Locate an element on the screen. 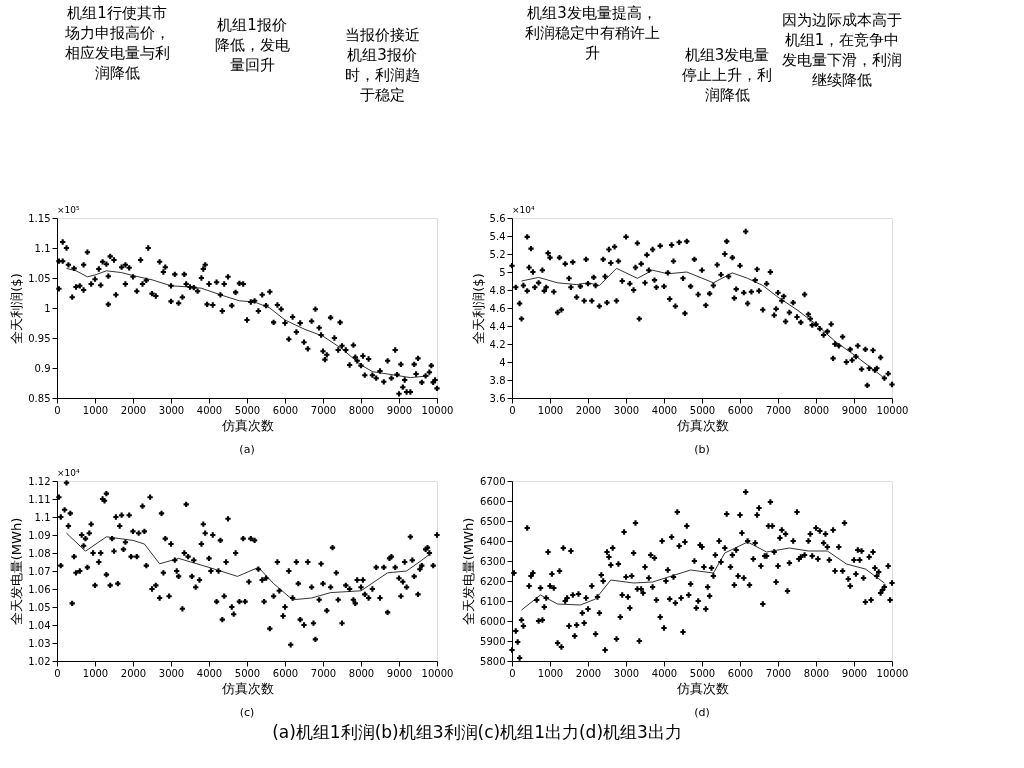 This screenshot has width=1024, height=768. y-tick-label: 6400 is located at coordinates (493, 541).